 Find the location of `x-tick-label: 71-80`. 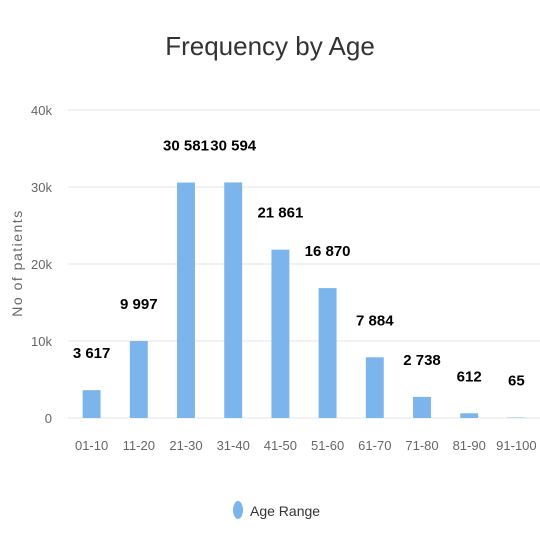

x-tick-label: 71-80 is located at coordinates (421, 445).